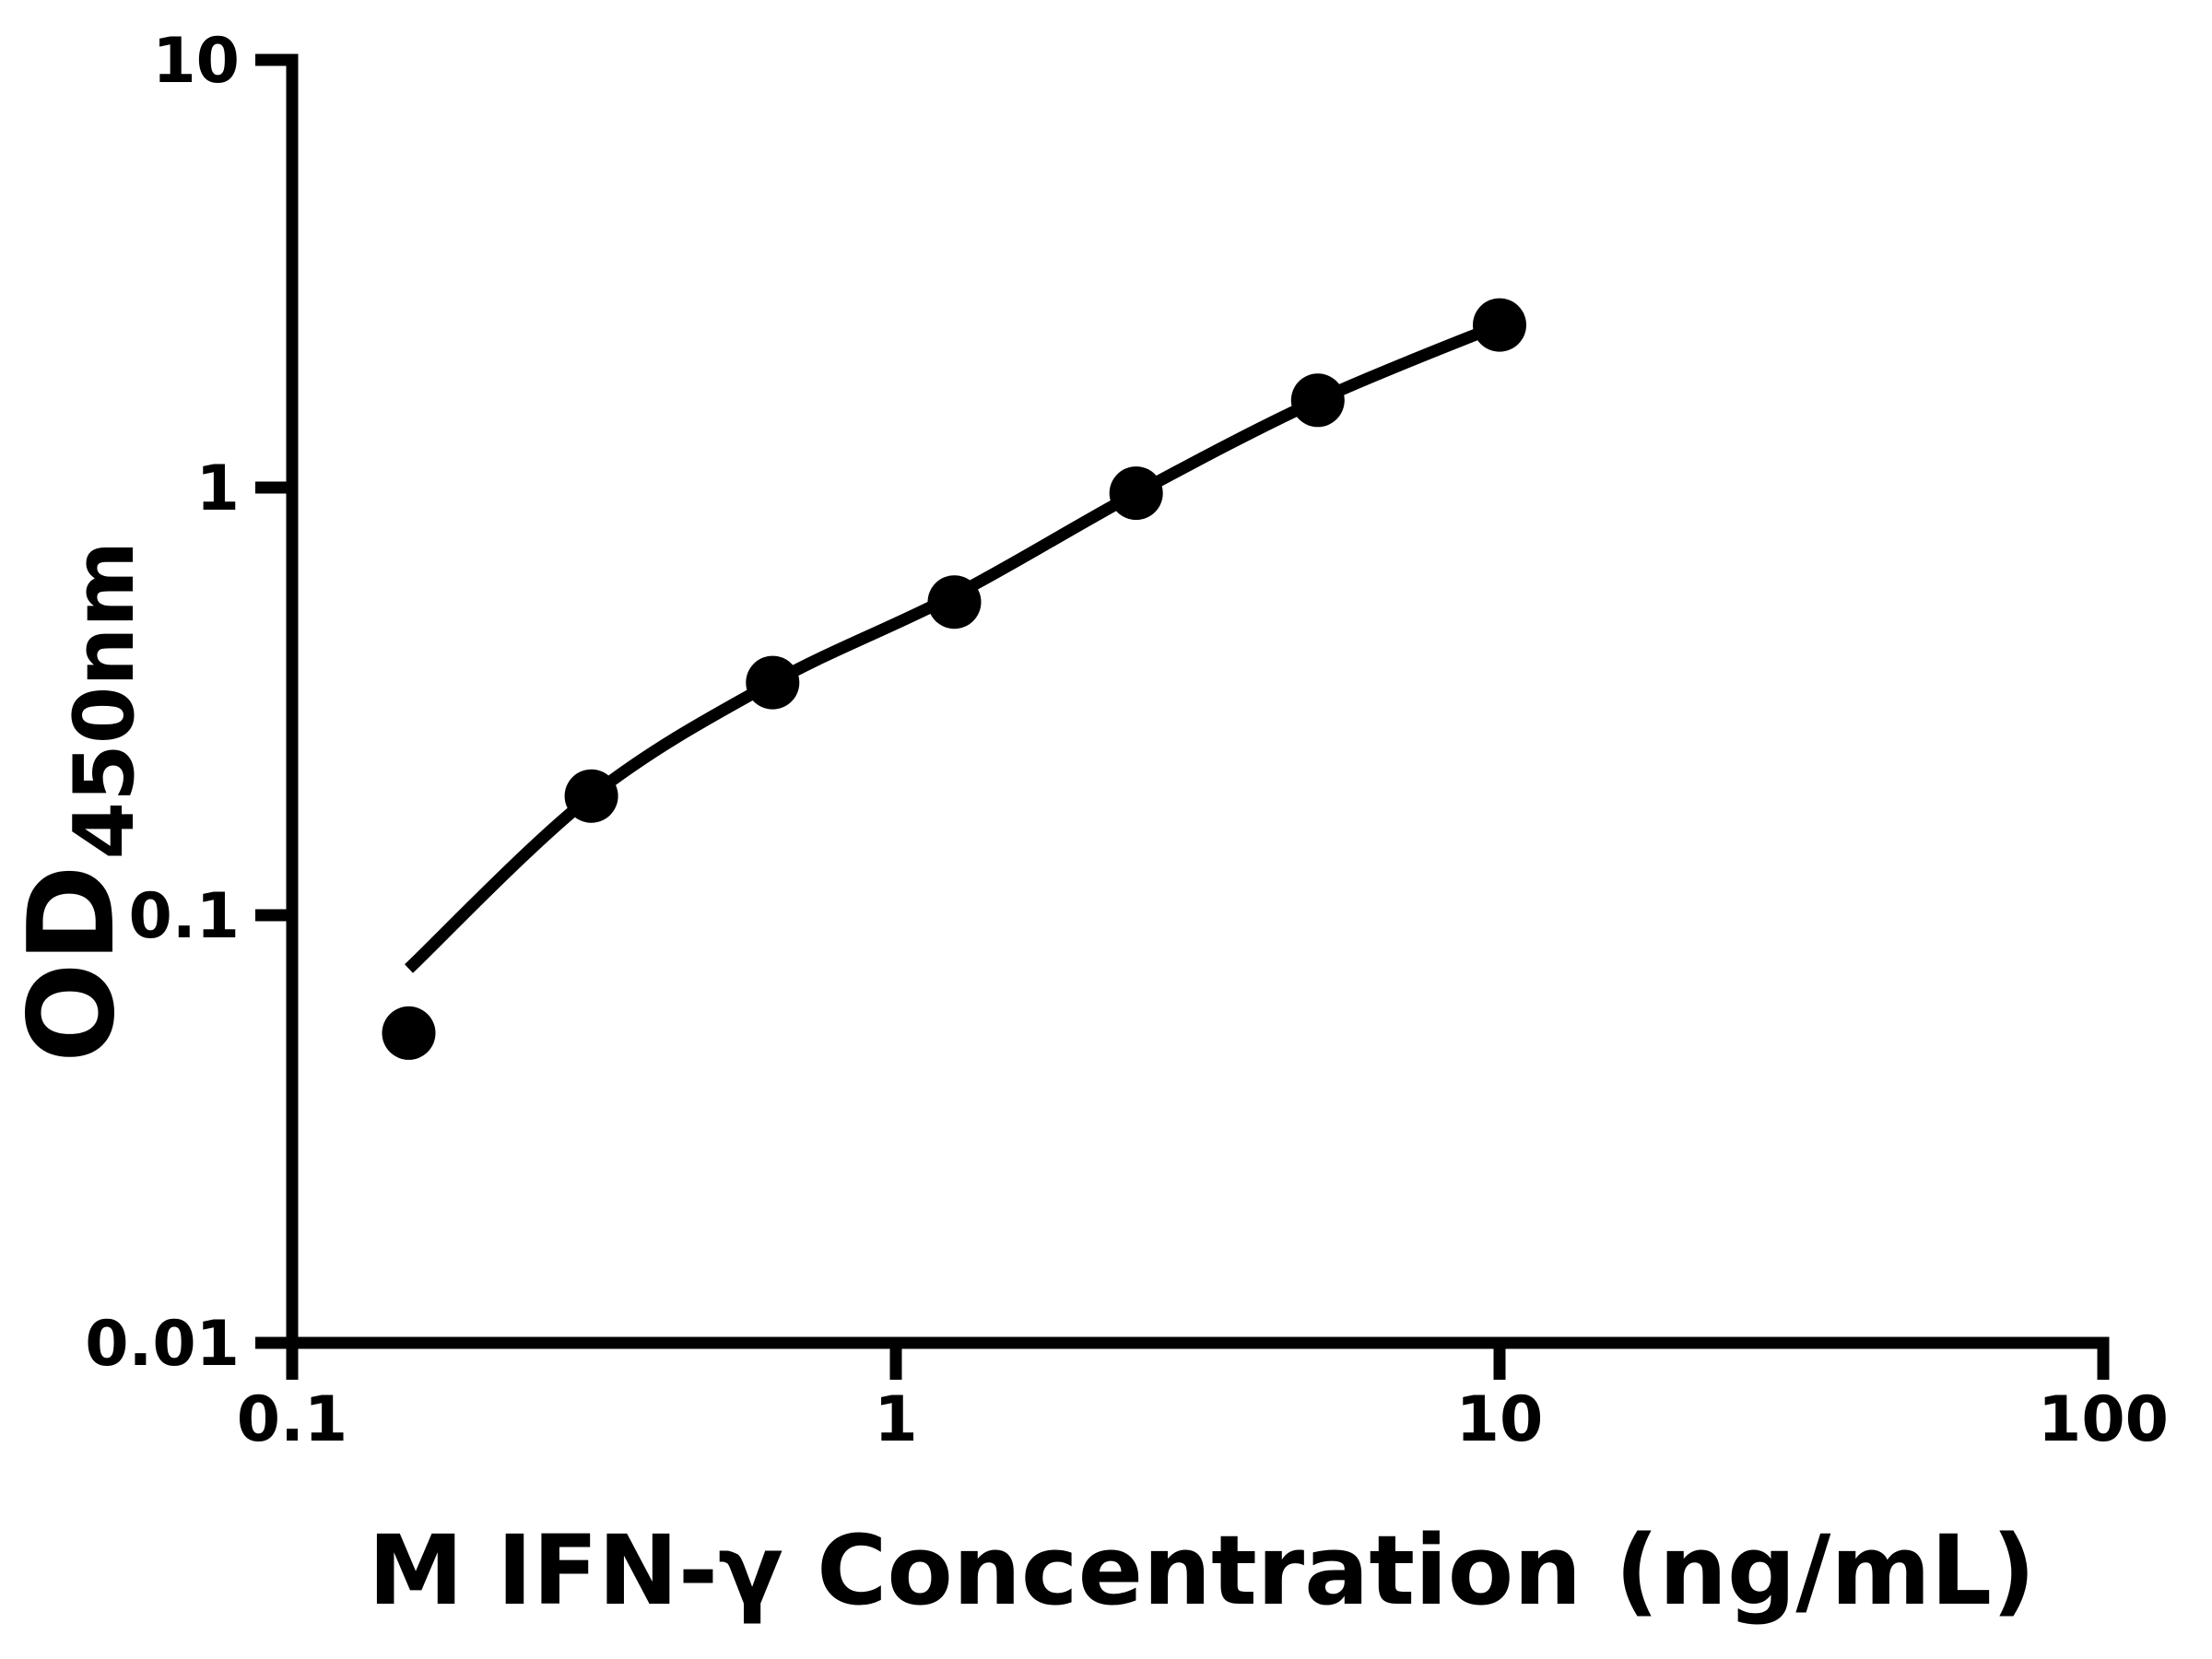 The width and height of the screenshot is (2212, 1659). What do you see at coordinates (184, 916) in the screenshot?
I see `y-tick-label: 0.1` at bounding box center [184, 916].